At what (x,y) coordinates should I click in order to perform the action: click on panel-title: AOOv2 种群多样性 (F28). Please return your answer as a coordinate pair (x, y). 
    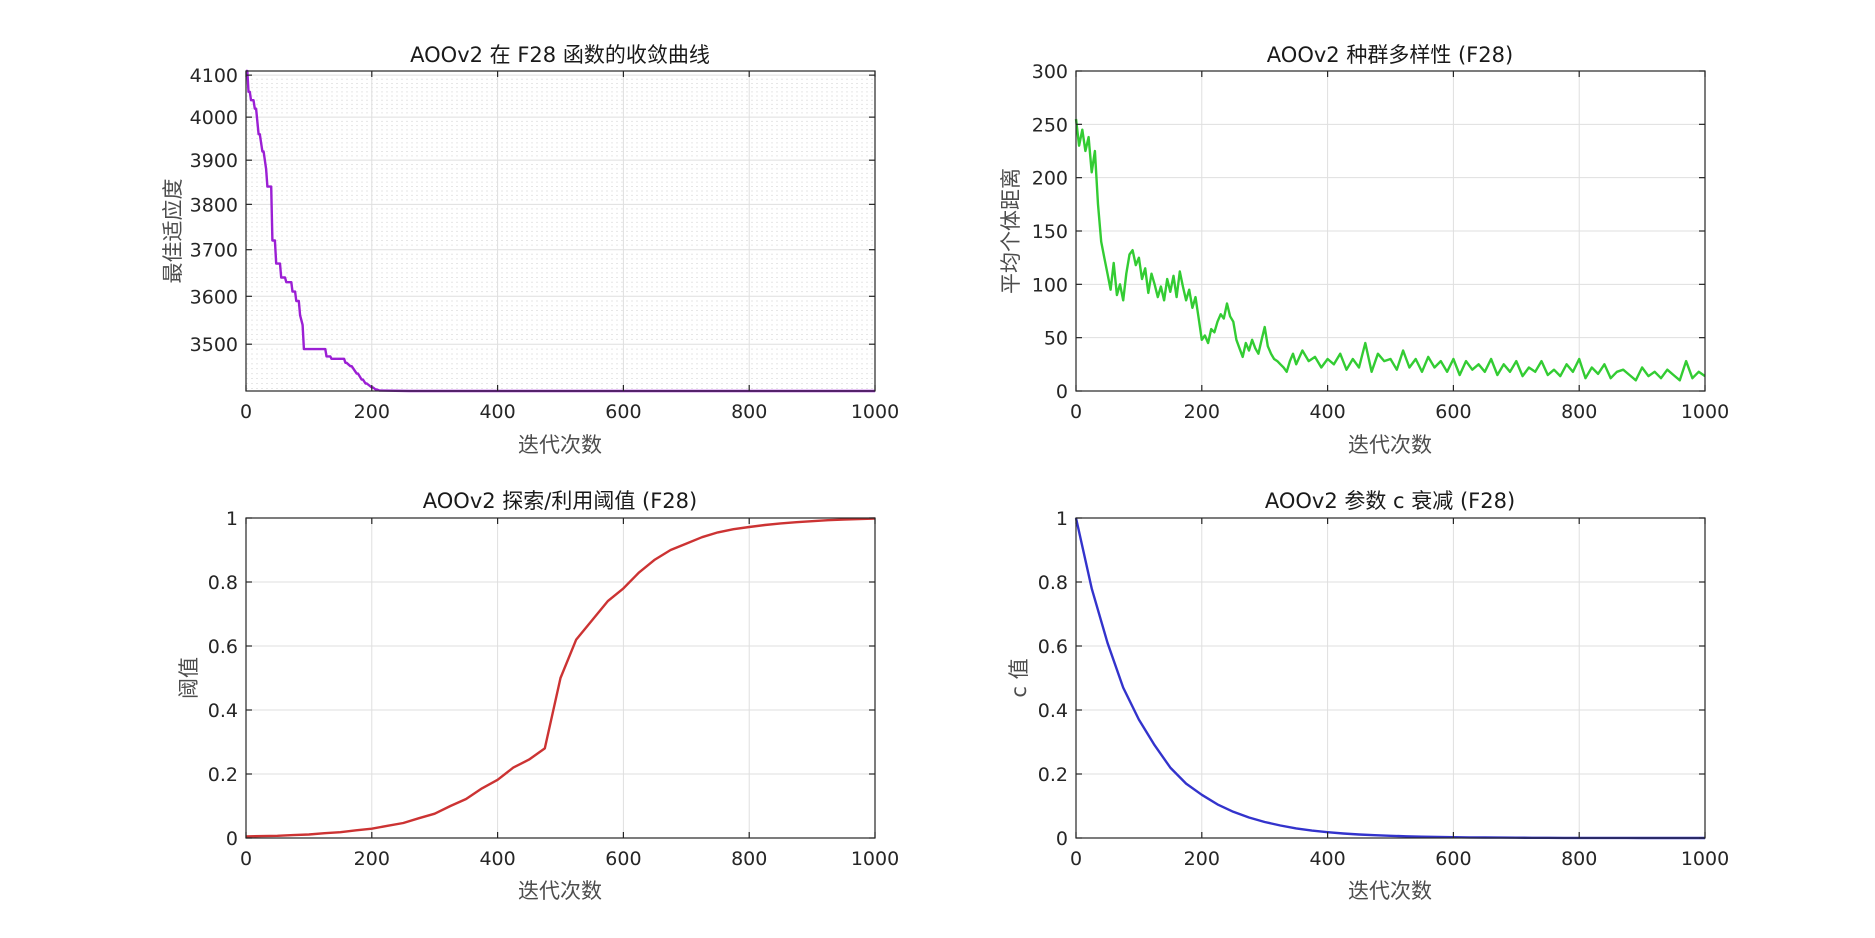
    Looking at the image, I should click on (1390, 55).